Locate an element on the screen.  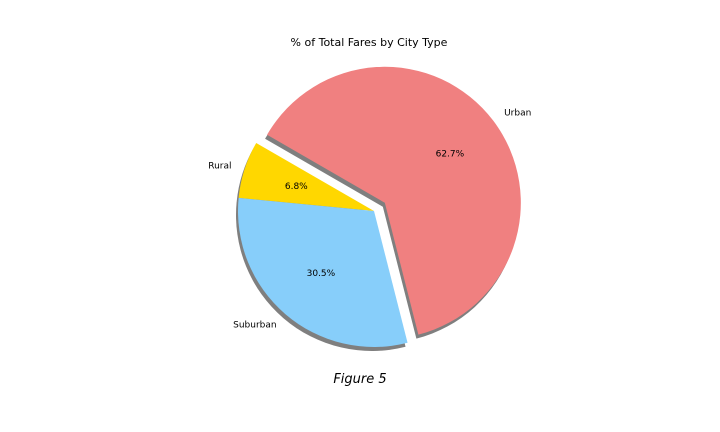
slice-label-suburban: Suburban is located at coordinates (254, 326).